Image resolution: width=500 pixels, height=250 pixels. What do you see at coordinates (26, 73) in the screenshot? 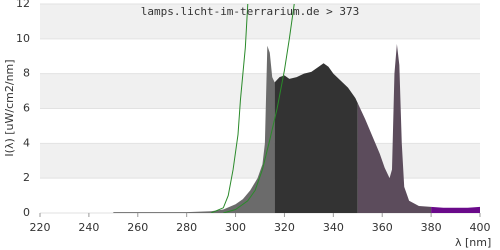
I see `y-tick-label: 8` at bounding box center [26, 73].